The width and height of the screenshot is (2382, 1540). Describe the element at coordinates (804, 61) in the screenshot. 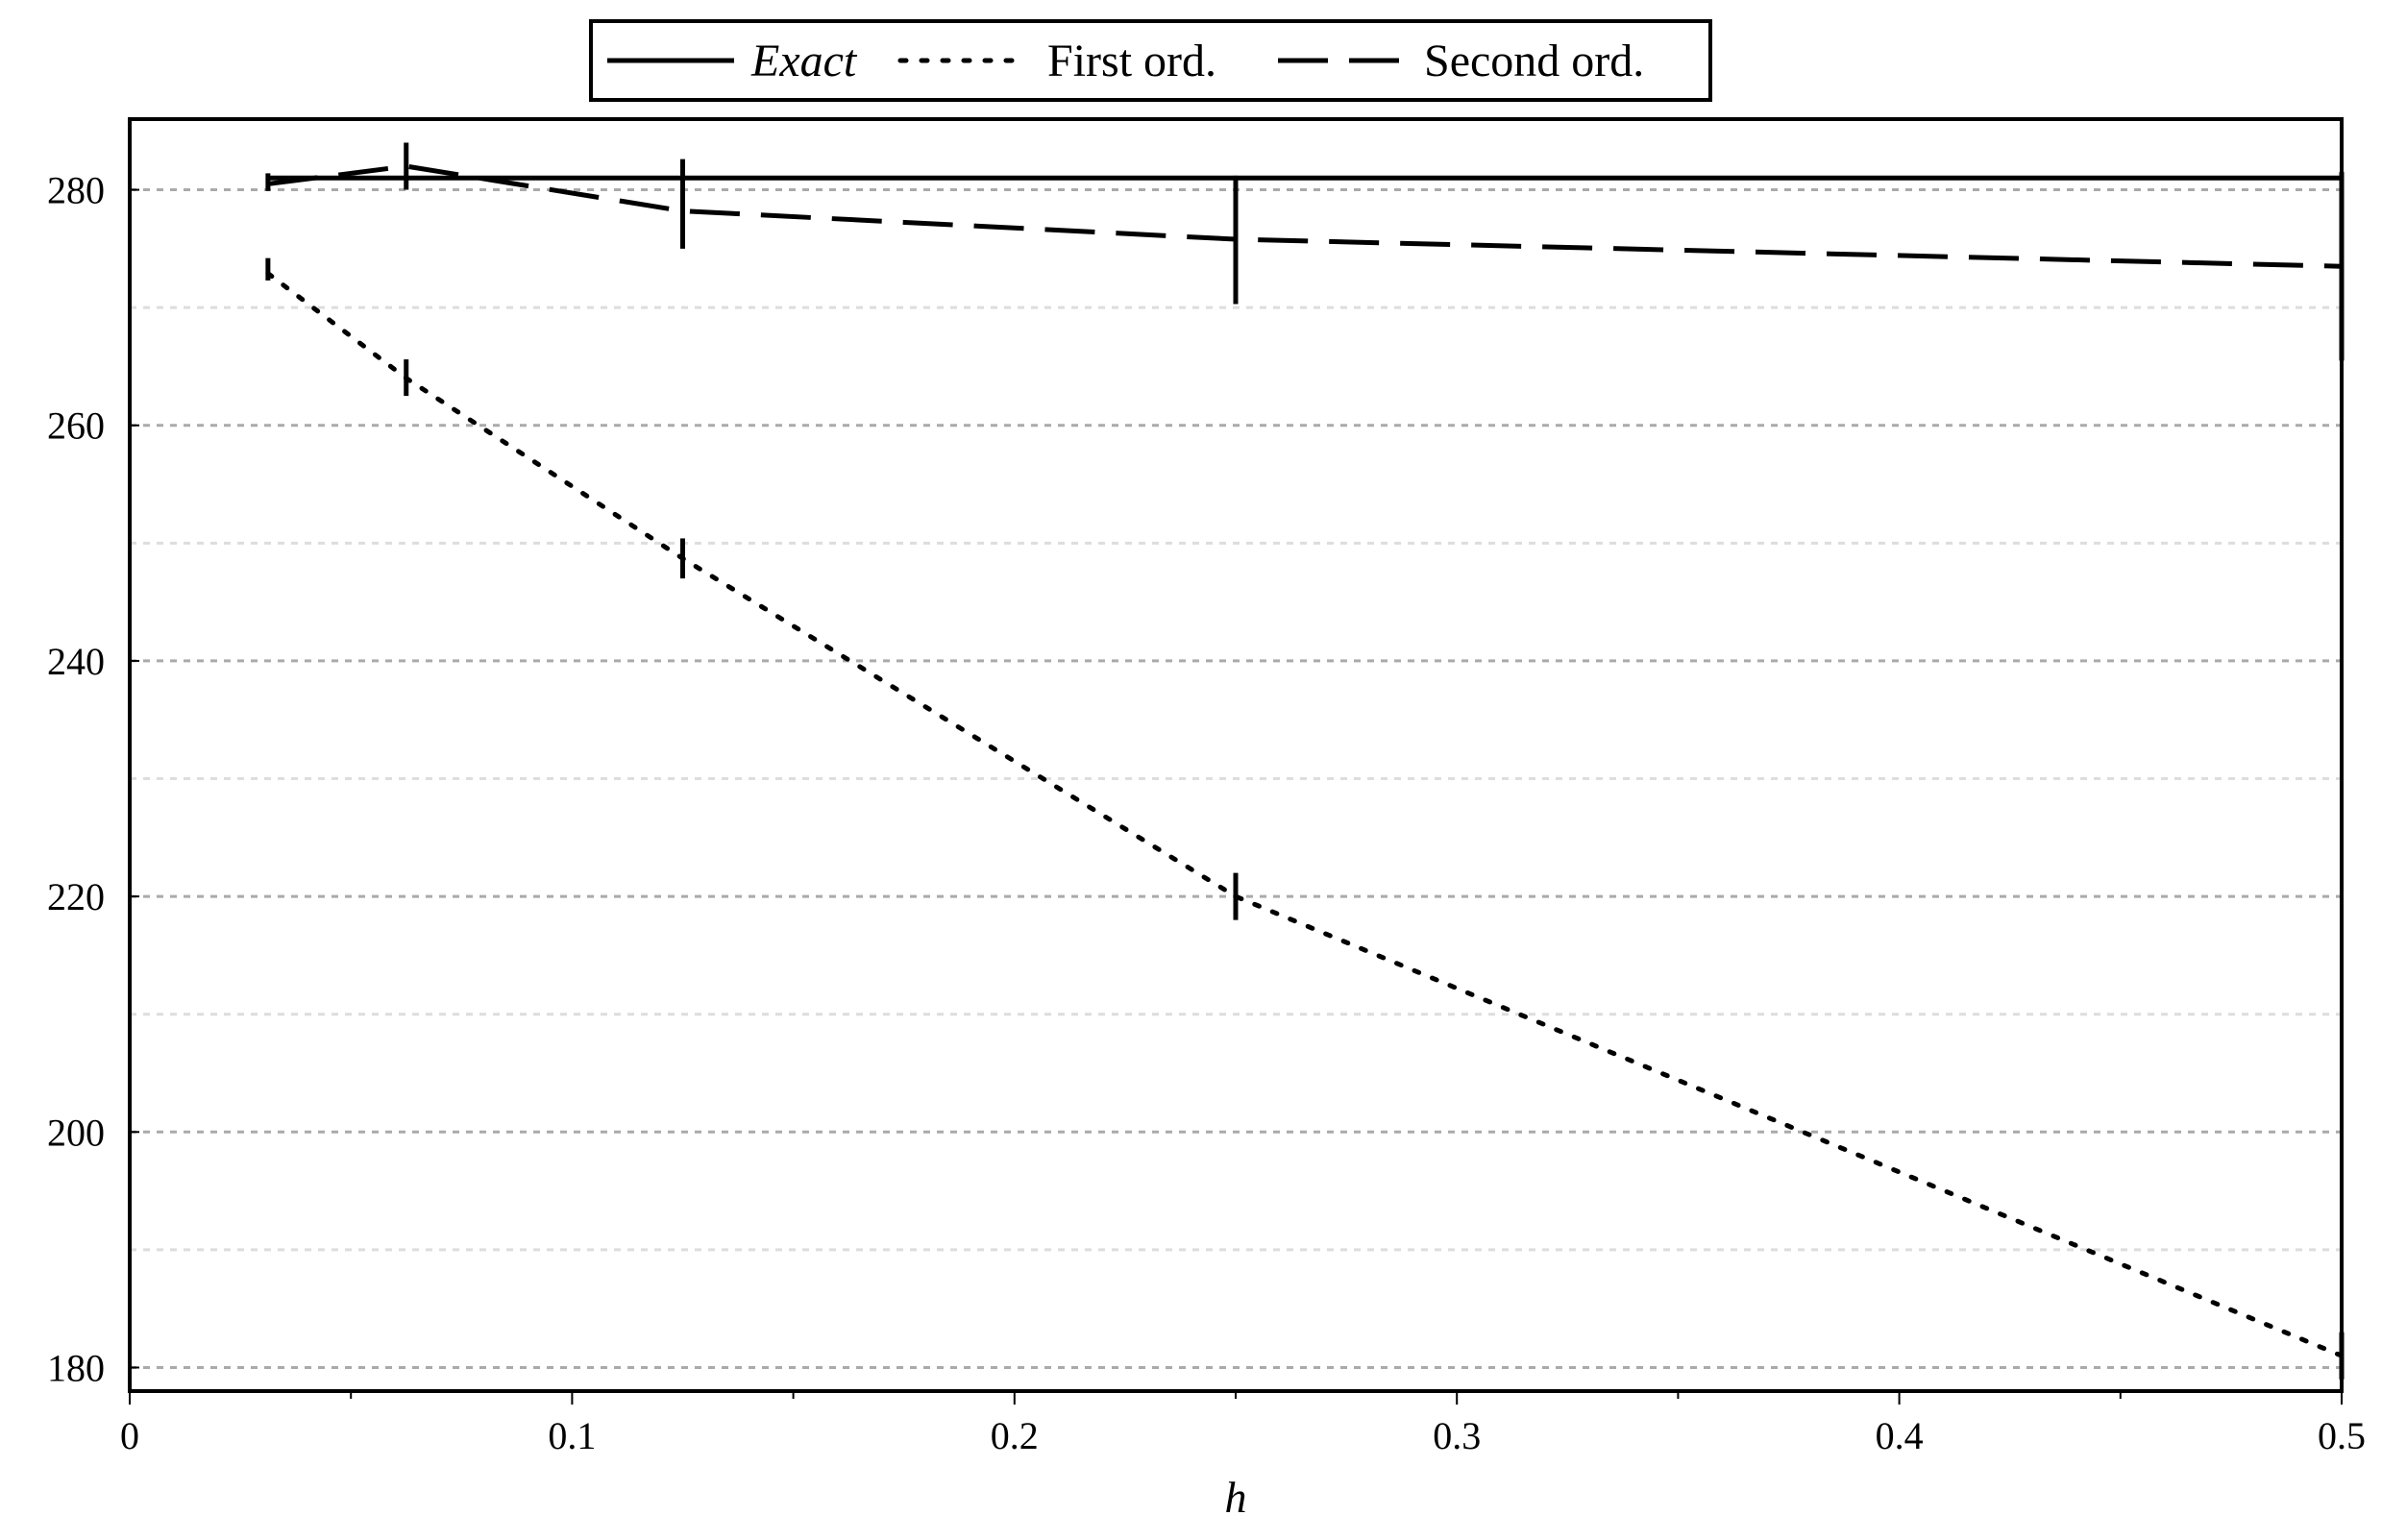

I see `legend-label: Exact` at that location.